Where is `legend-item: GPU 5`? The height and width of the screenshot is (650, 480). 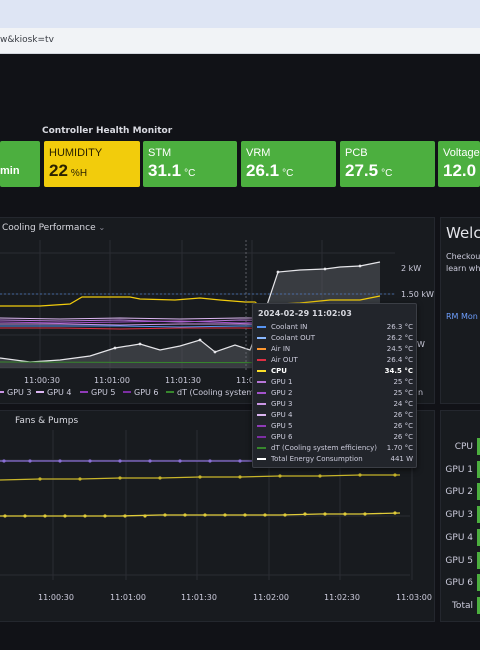 legend-item: GPU 5 is located at coordinates (103, 392).